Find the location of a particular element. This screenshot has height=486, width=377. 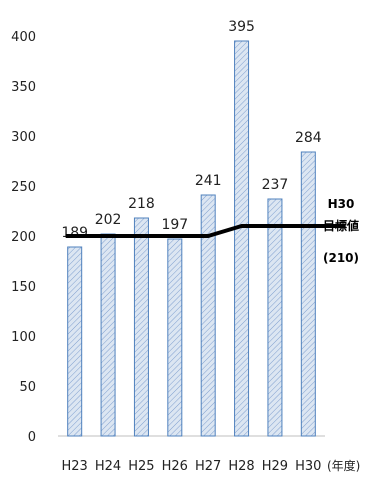

y-tick-label: 250 is located at coordinates (23, 187).